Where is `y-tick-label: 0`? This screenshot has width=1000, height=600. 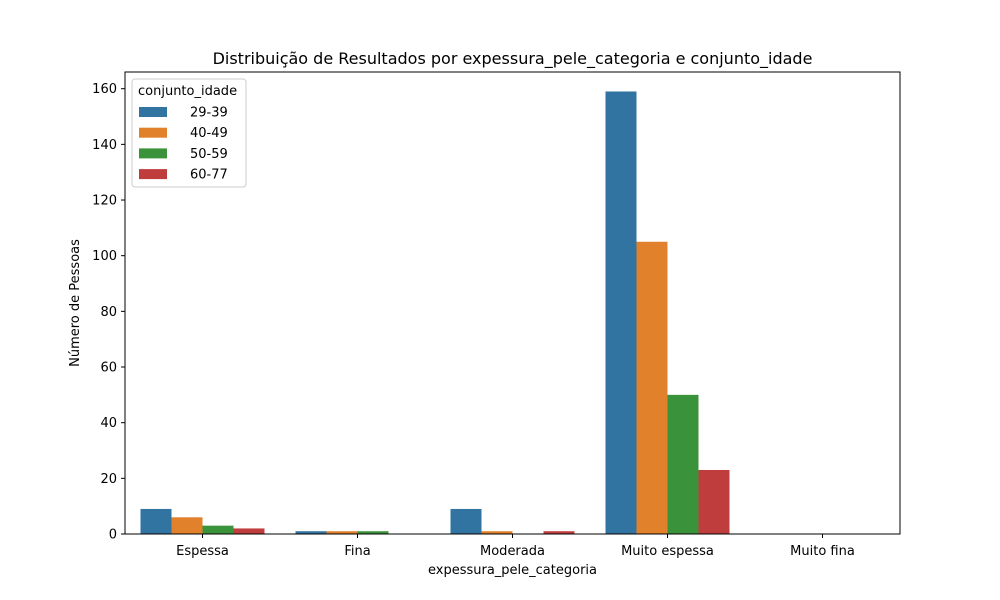
y-tick-label: 0 is located at coordinates (113, 535).